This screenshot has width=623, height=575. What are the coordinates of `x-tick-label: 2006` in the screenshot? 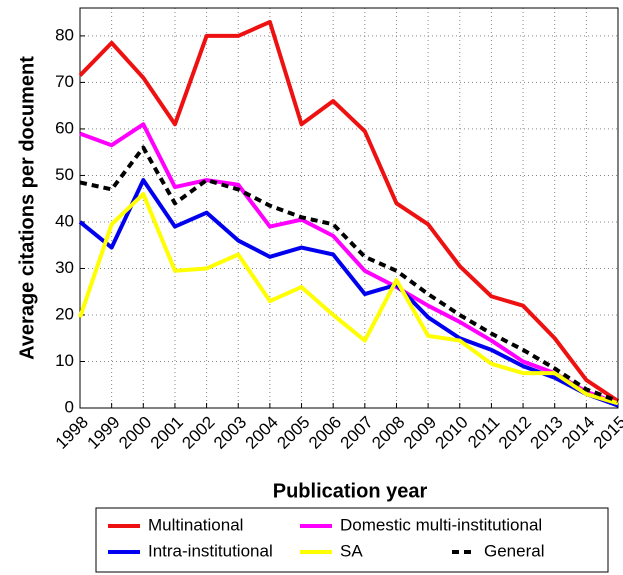 It's located at (325, 433).